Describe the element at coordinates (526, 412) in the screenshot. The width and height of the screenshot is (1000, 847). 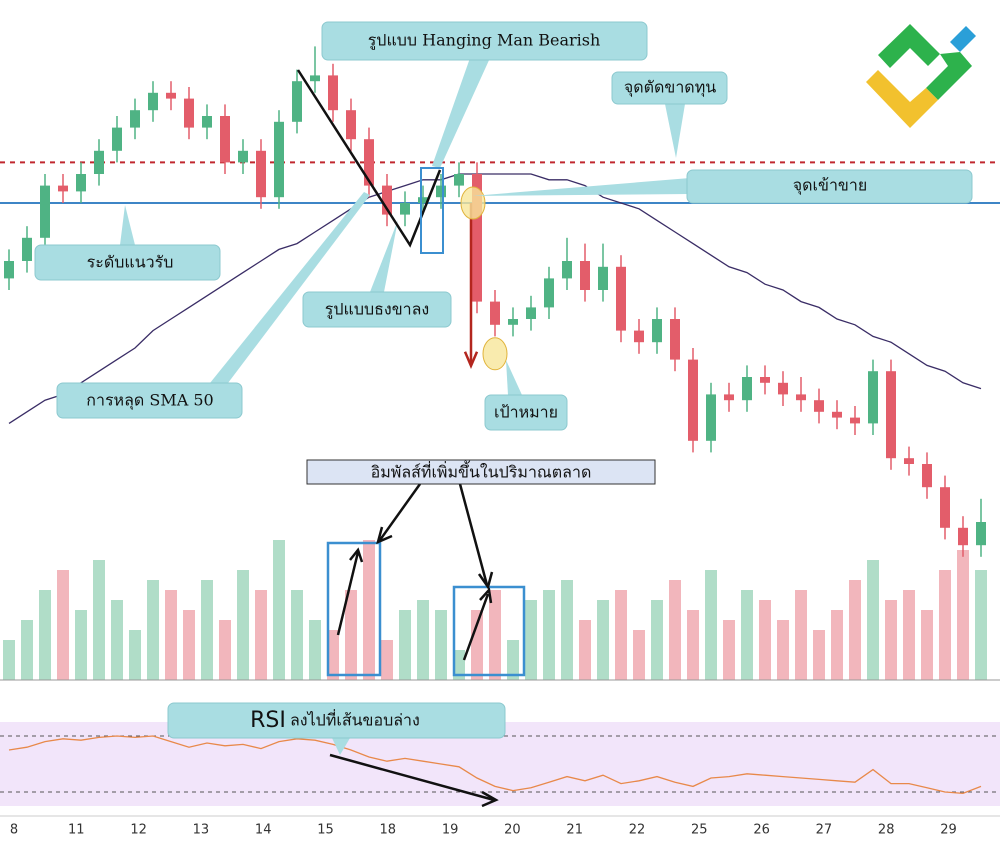
I see `callout-text: เป้าหมาย` at that location.